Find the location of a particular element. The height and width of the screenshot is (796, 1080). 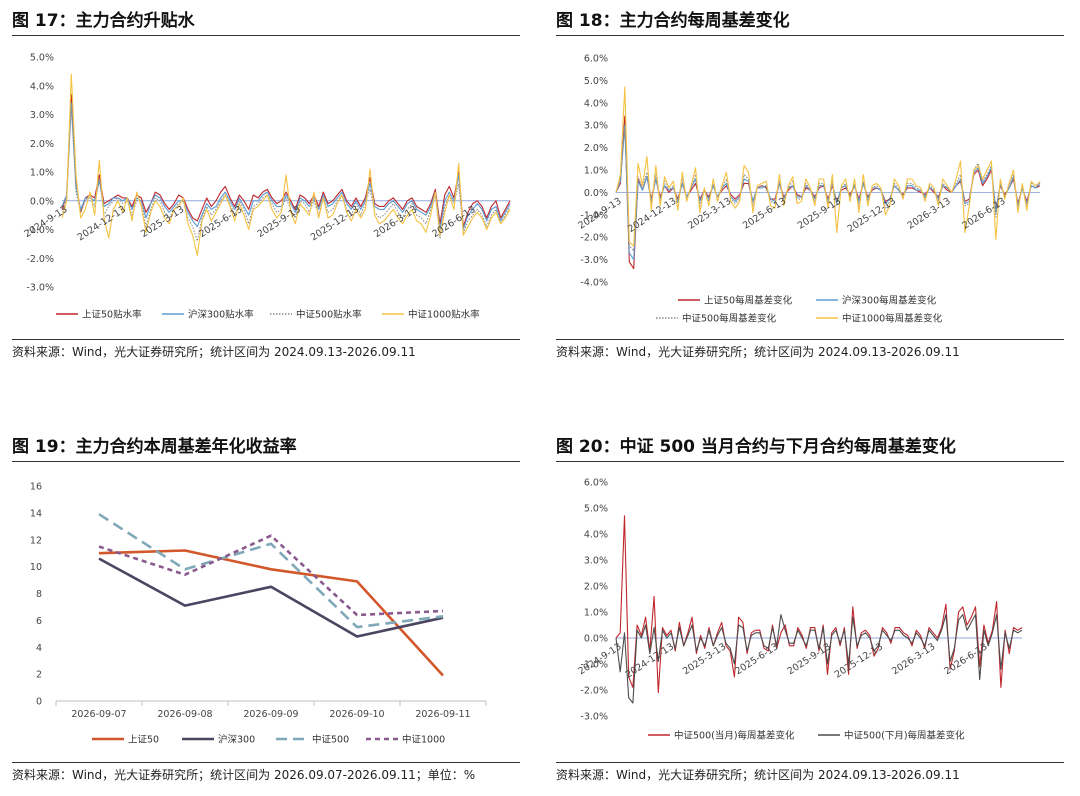

y-tick-label: 0 is located at coordinates (39, 702).